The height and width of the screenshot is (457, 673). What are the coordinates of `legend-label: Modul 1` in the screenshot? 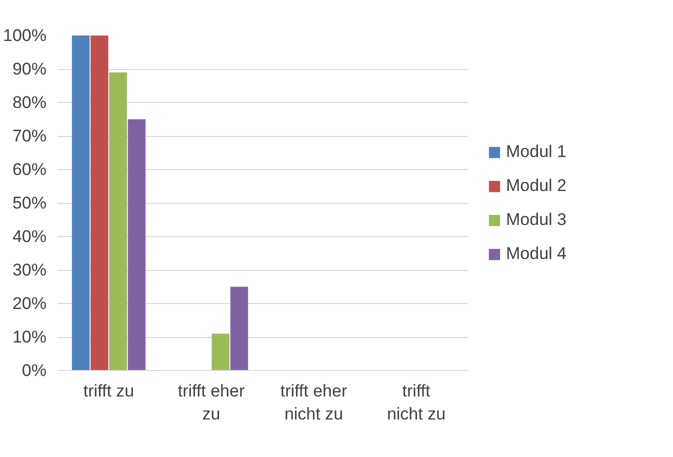 It's located at (536, 152).